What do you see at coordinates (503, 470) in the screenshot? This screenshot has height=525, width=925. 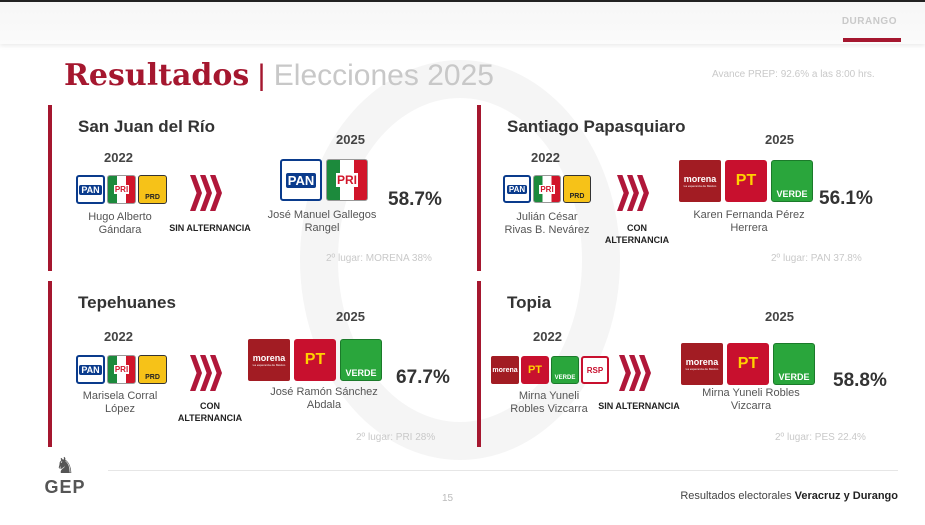 I see `footer-divider` at bounding box center [503, 470].